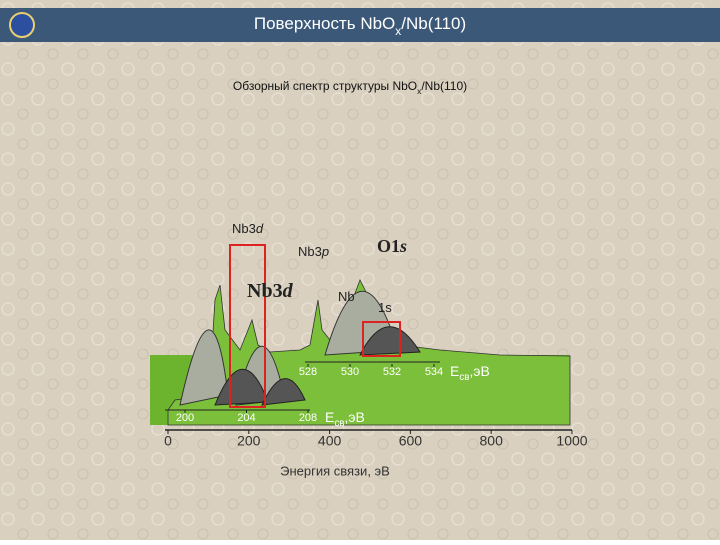  I want to click on header-bar, so click(360, 25).